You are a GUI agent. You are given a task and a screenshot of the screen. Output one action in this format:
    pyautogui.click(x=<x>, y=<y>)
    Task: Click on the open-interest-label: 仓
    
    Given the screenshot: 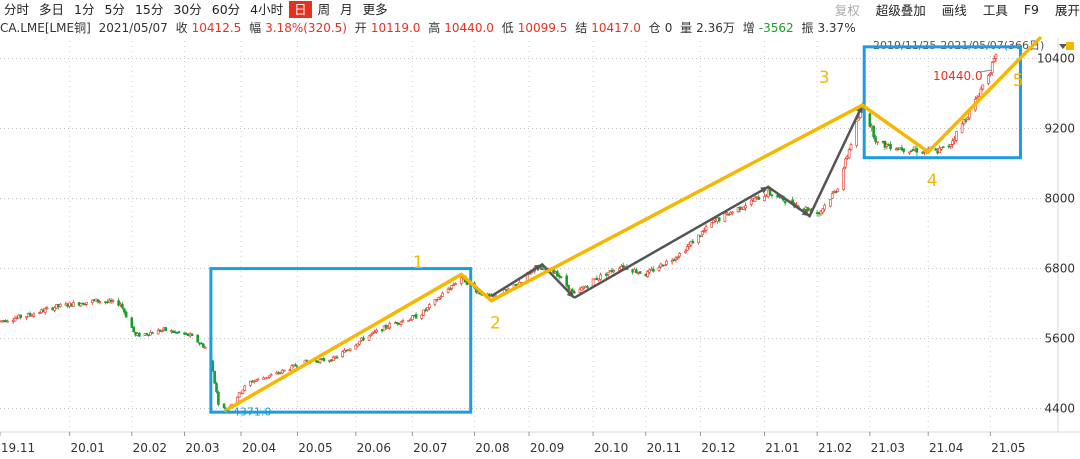 What is the action you would take?
    pyautogui.click(x=654, y=28)
    